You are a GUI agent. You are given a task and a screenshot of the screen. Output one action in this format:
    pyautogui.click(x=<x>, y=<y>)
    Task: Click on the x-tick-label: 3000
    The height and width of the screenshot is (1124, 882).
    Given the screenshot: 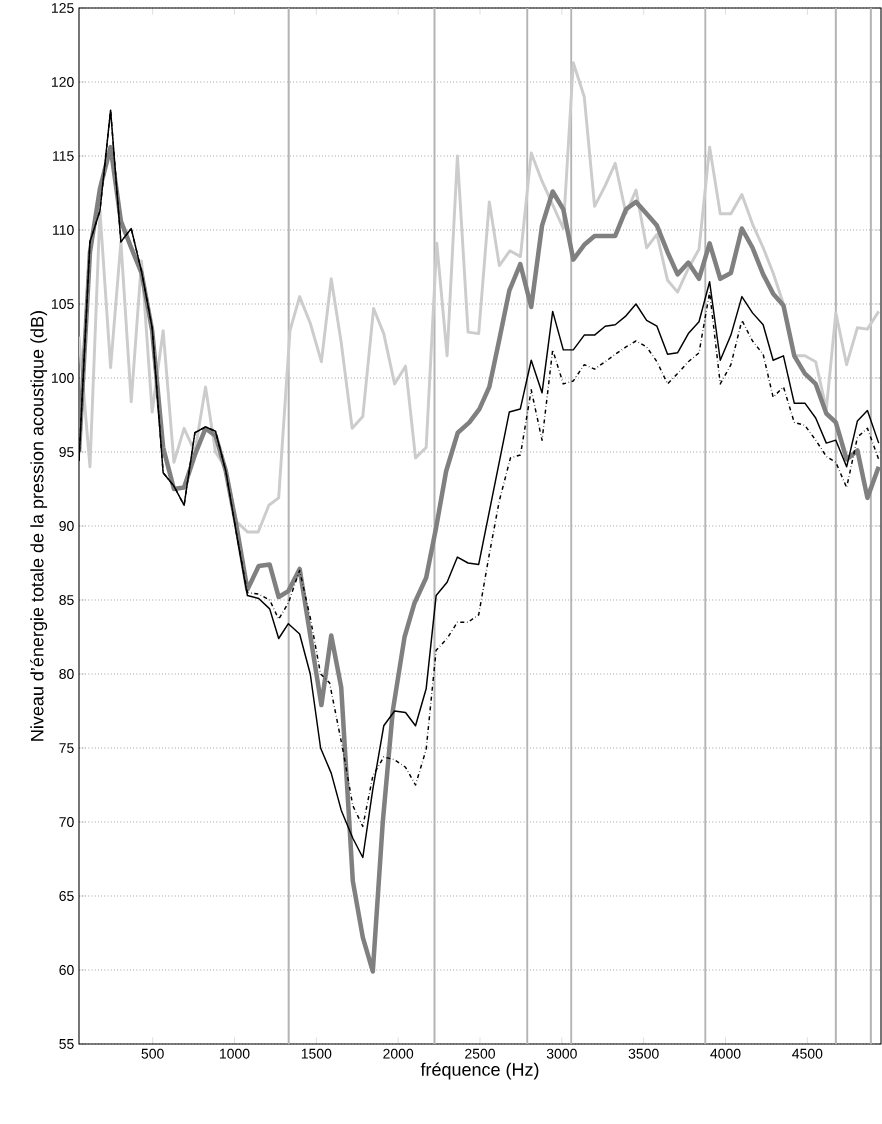 What is the action you would take?
    pyautogui.click(x=561, y=1053)
    